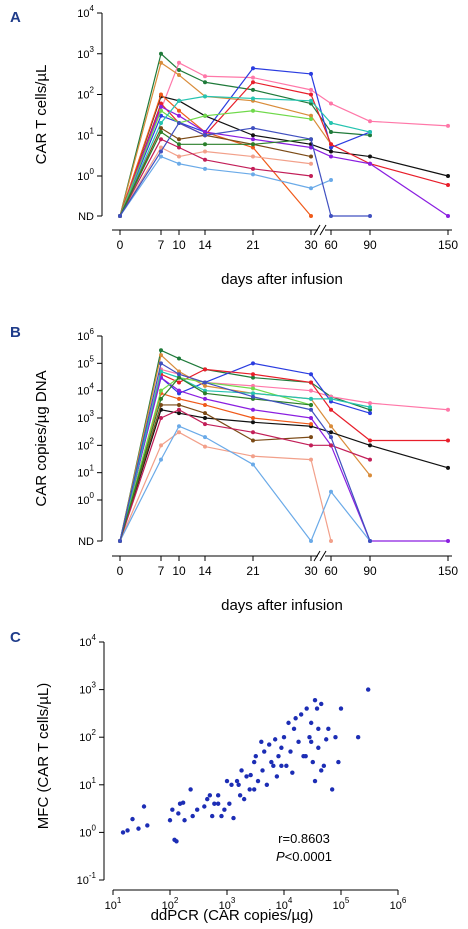 The height and width of the screenshot is (929, 468). Describe the element at coordinates (41, 115) in the screenshot. I see `y-axis-label: CAR T cells/µL` at that location.